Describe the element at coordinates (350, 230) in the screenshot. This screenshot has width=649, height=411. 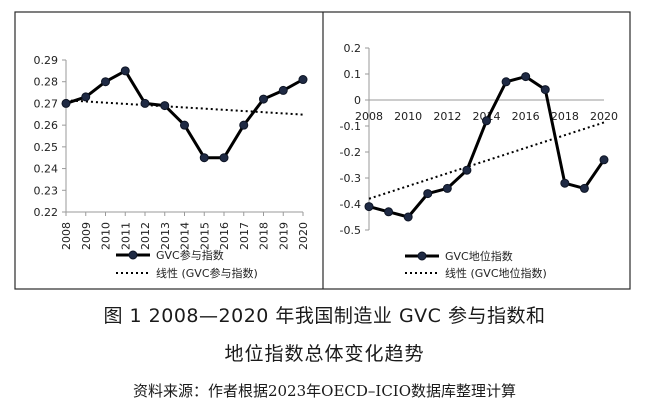
I see `y-tick-label: -0.5` at that location.